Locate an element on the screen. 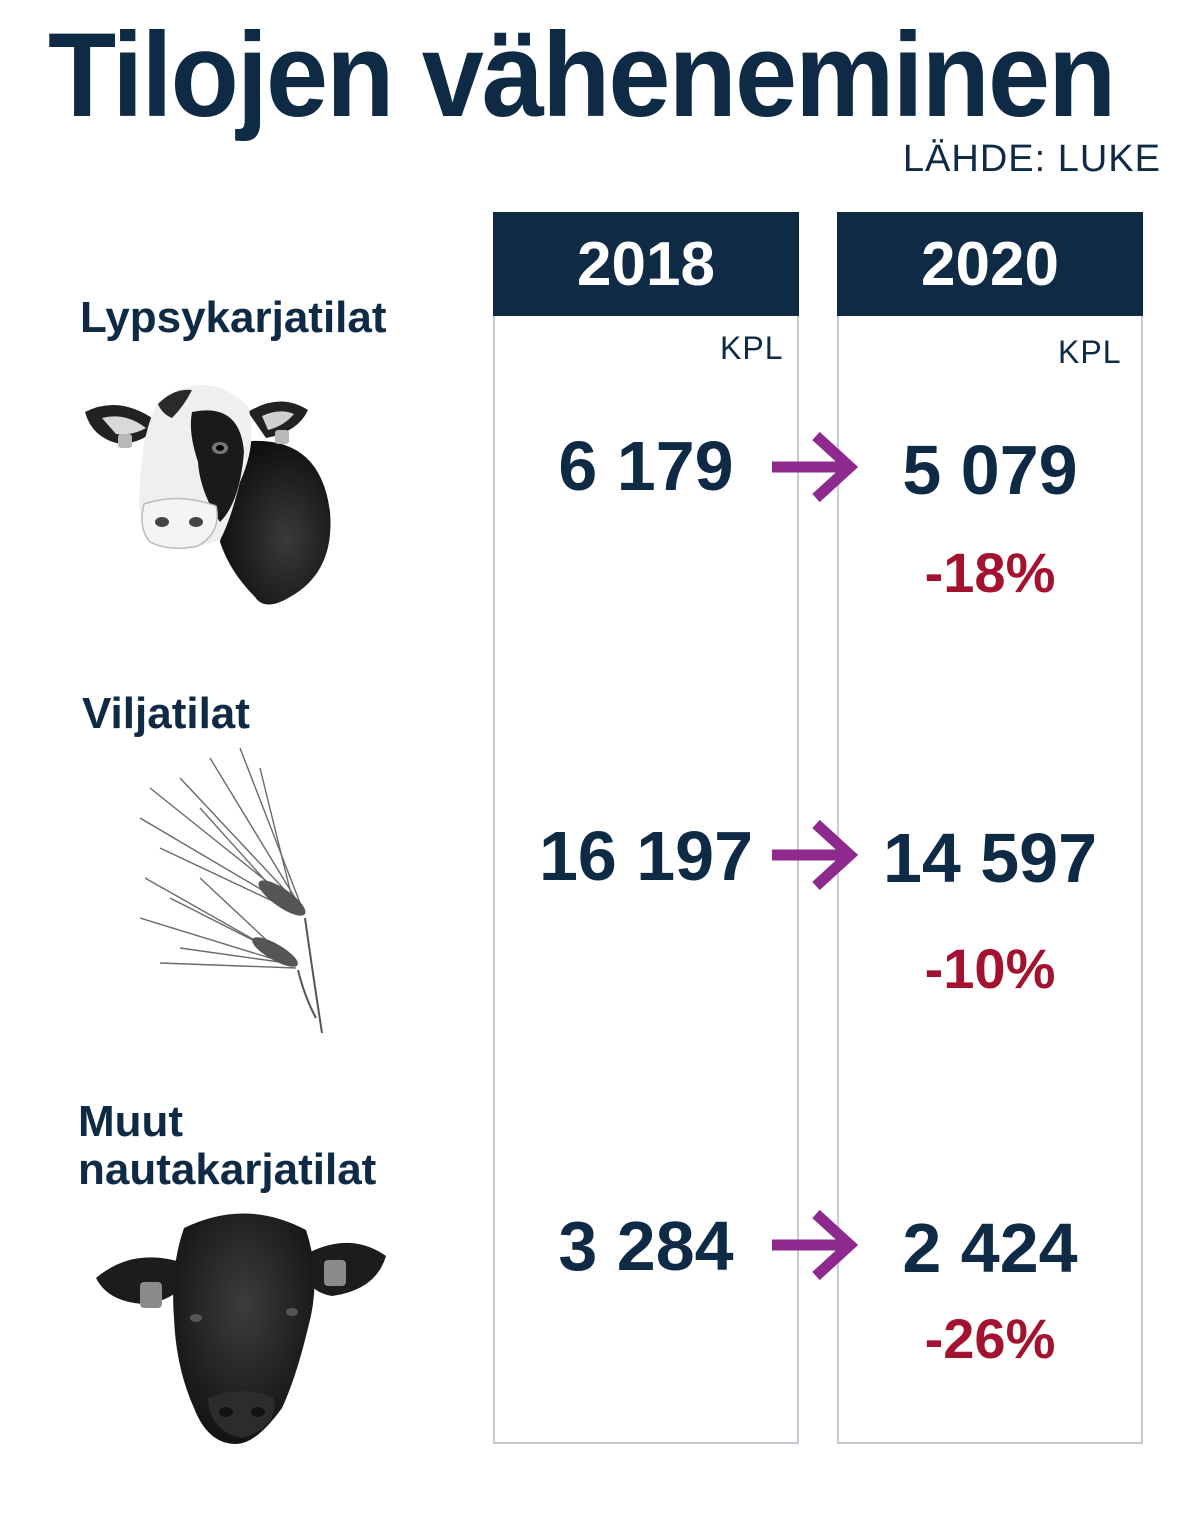 This screenshot has width=1199, height=1516. value-2018-dairy: 6 179 is located at coordinates (646, 466).